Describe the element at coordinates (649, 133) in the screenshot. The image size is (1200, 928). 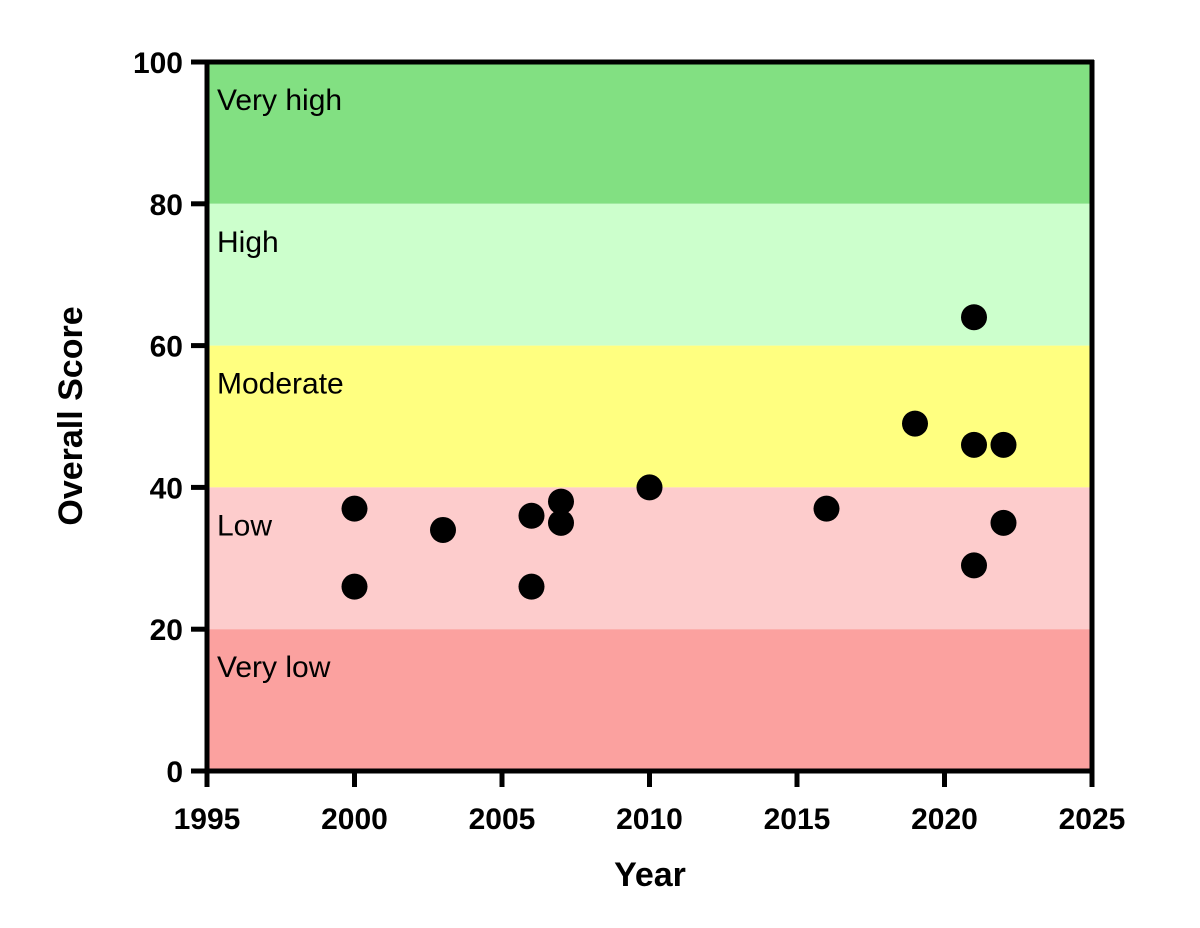
I see `band-very-high` at that location.